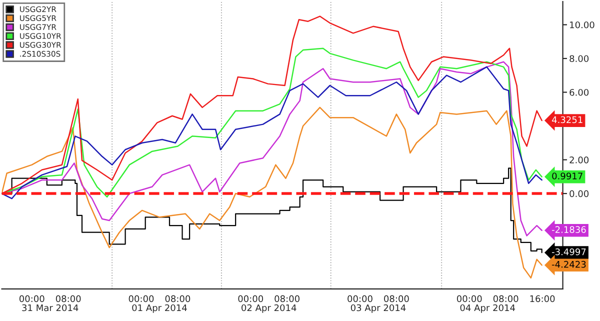 This screenshot has height=321, width=600. Describe the element at coordinates (582, 24) in the screenshot. I see `y-tick-label: 10.00` at that location.